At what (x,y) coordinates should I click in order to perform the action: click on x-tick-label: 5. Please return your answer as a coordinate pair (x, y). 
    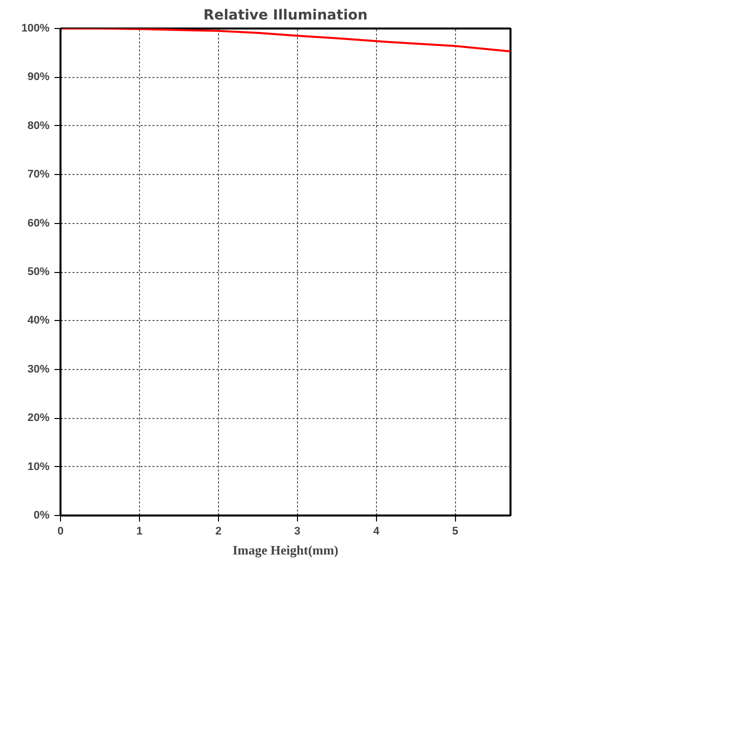
    Looking at the image, I should click on (455, 532).